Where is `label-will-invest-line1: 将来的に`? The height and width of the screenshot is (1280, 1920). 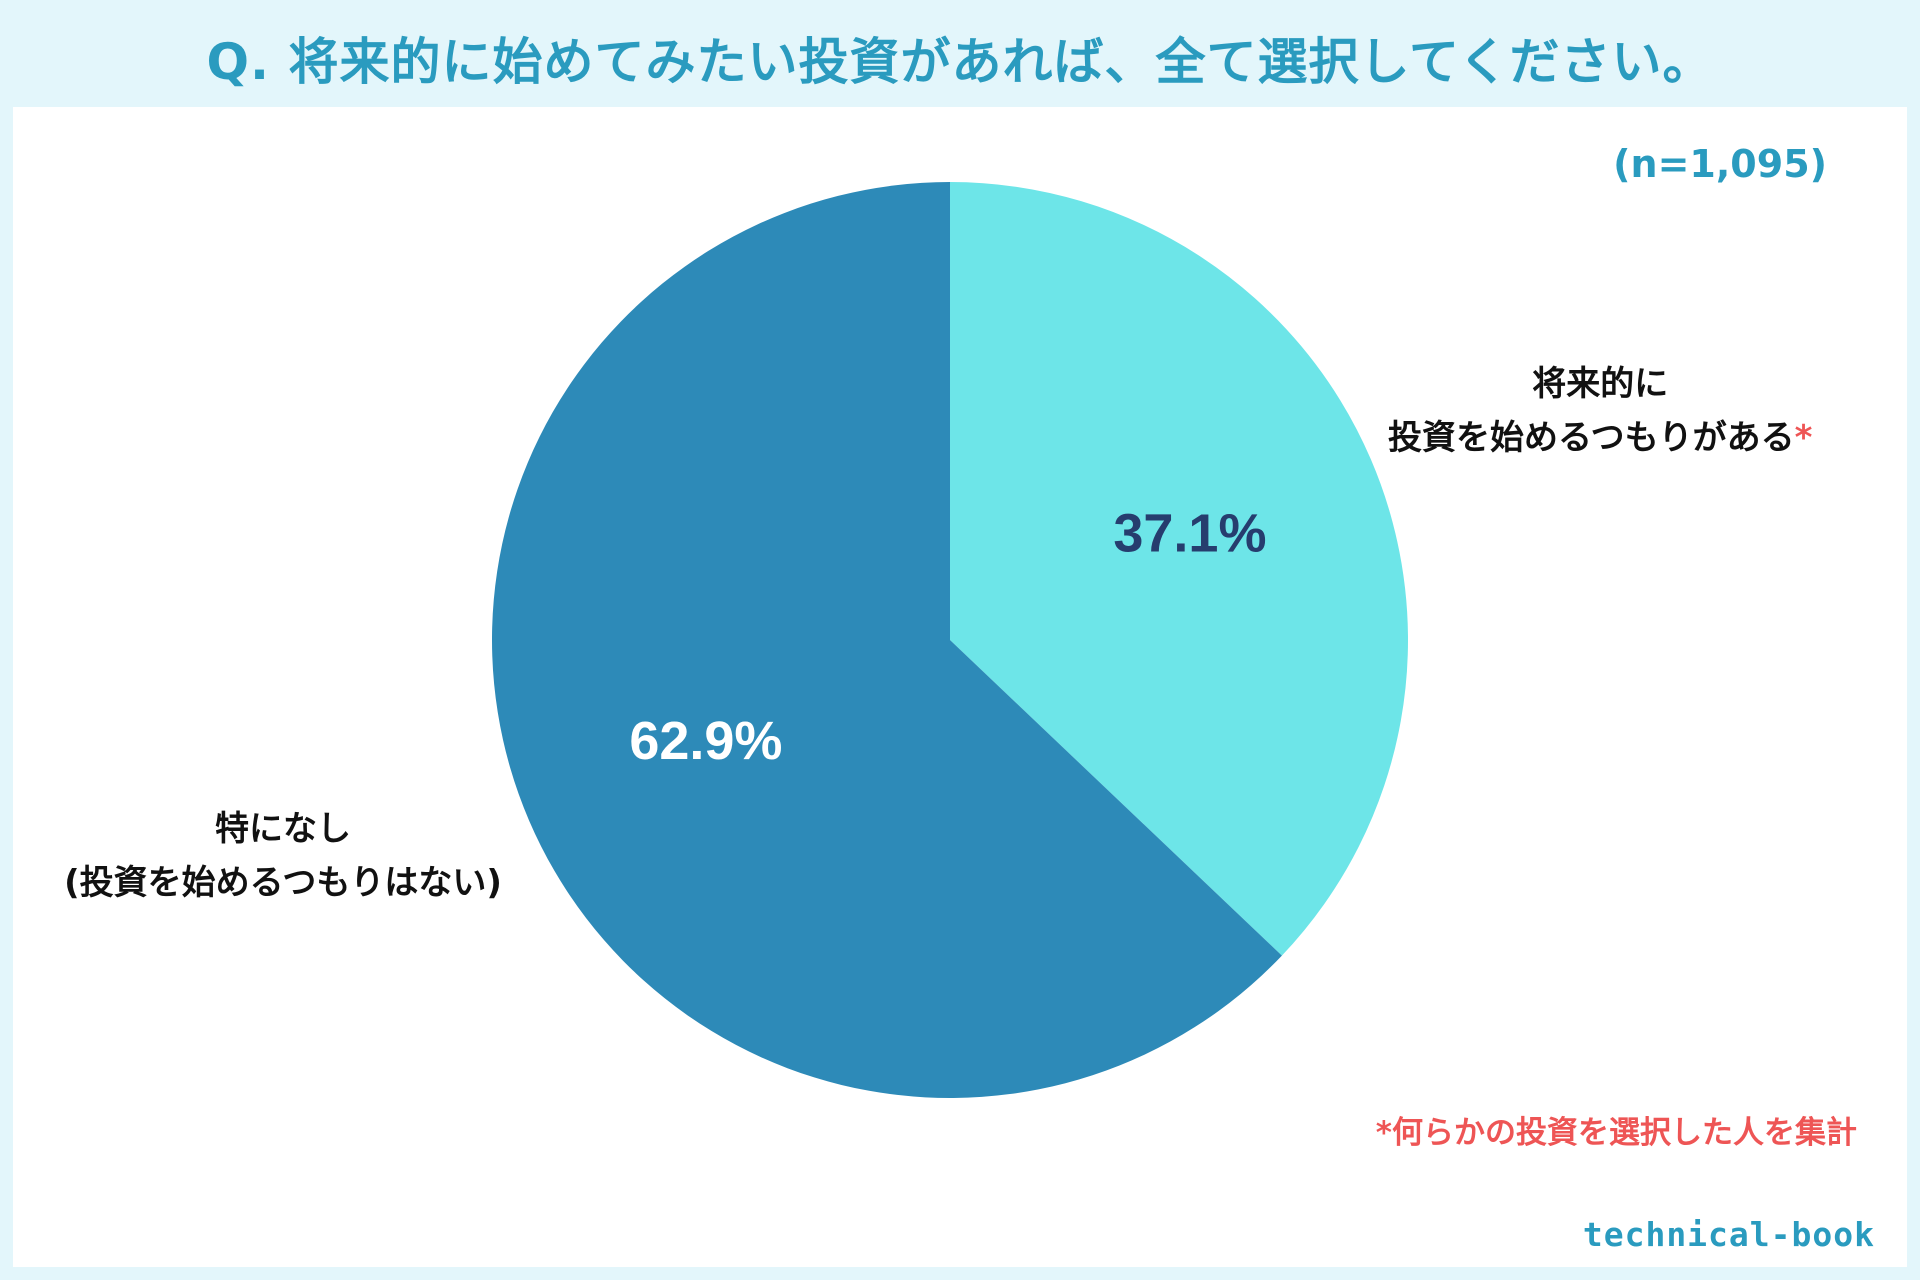
label-will-invest-line1: 将来的に is located at coordinates (1600, 384).